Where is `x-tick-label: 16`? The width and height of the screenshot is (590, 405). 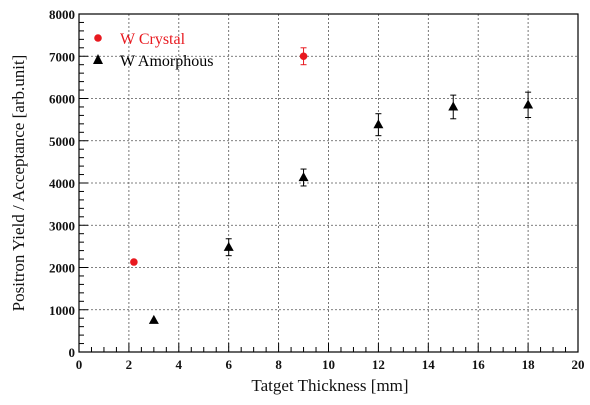
x-tick-label: 16 is located at coordinates (479, 364).